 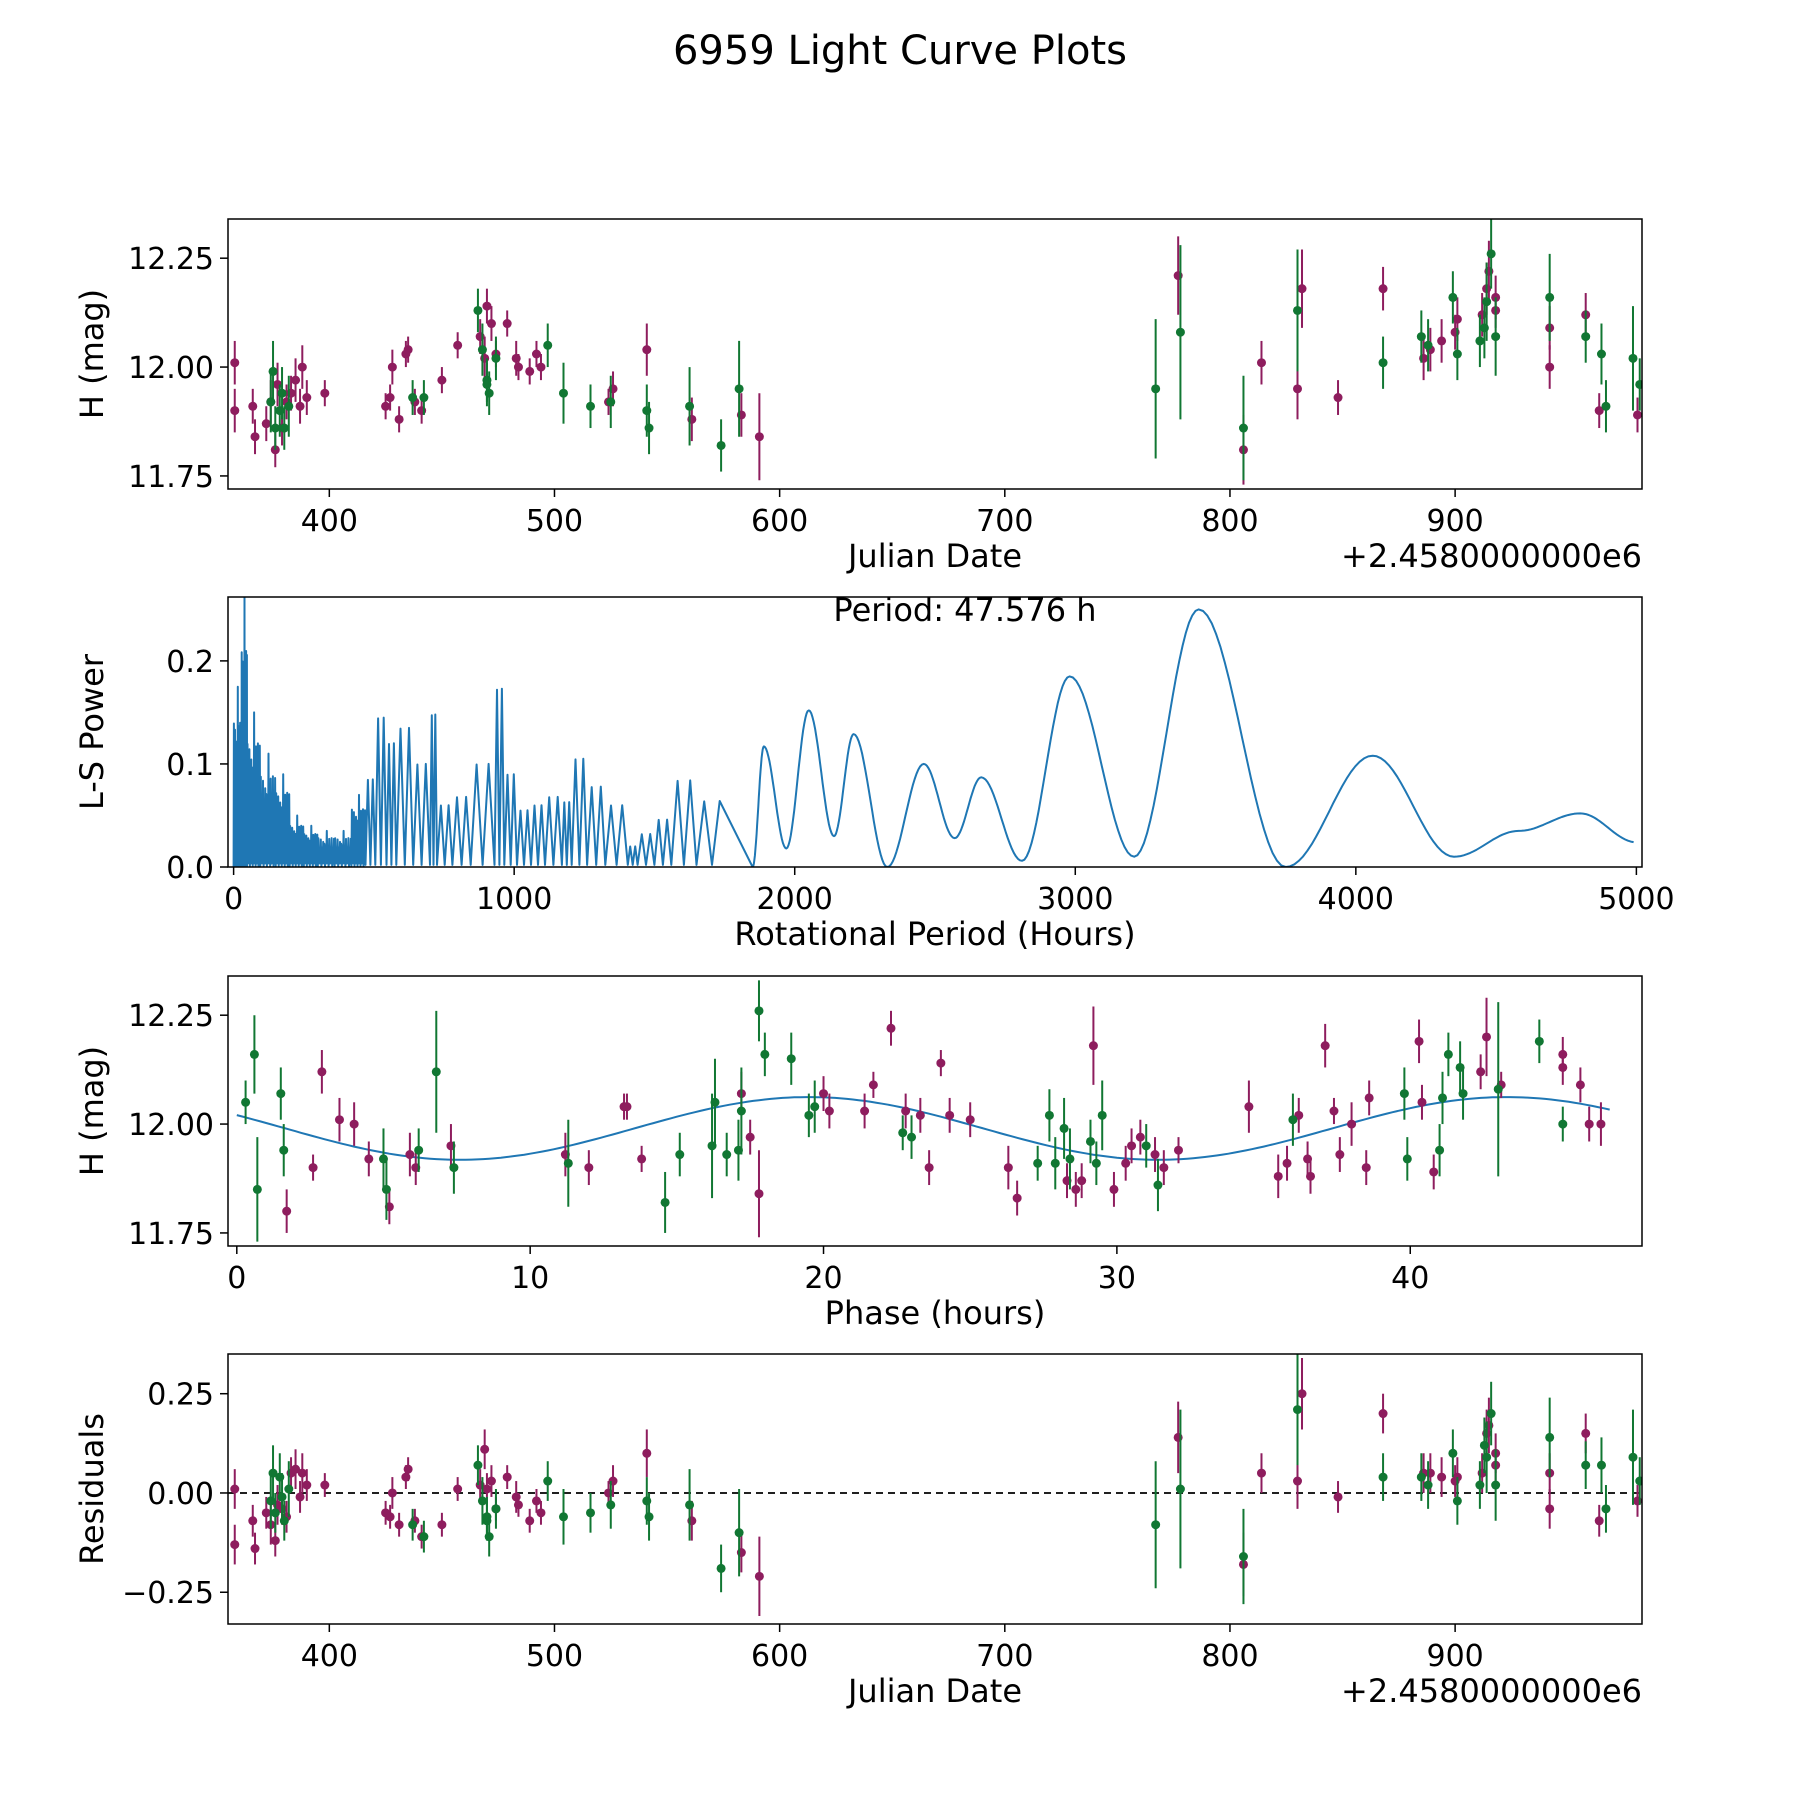 What do you see at coordinates (1410, 1278) in the screenshot?
I see `x-tick-label: 40` at bounding box center [1410, 1278].